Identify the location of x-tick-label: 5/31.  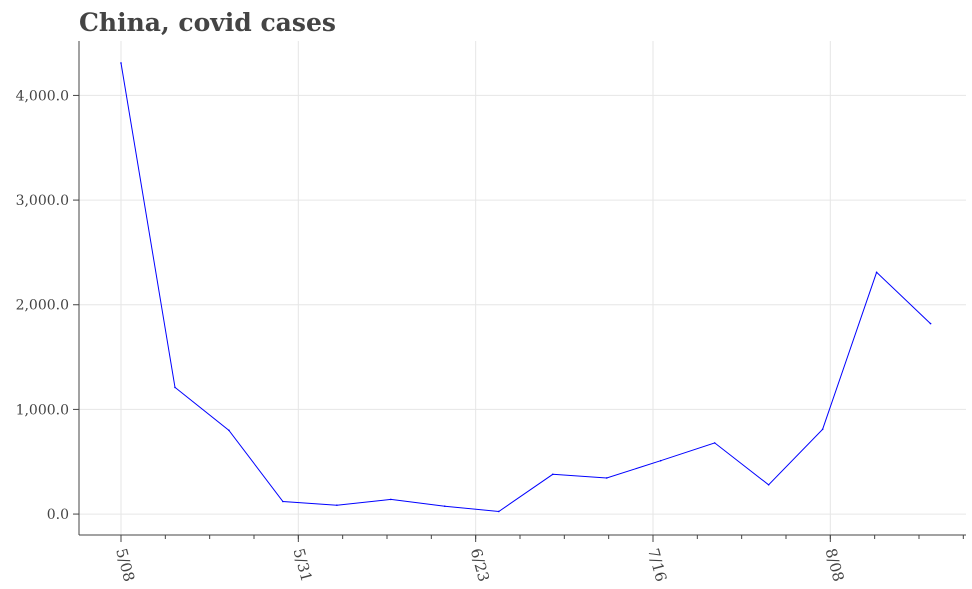
(302, 564).